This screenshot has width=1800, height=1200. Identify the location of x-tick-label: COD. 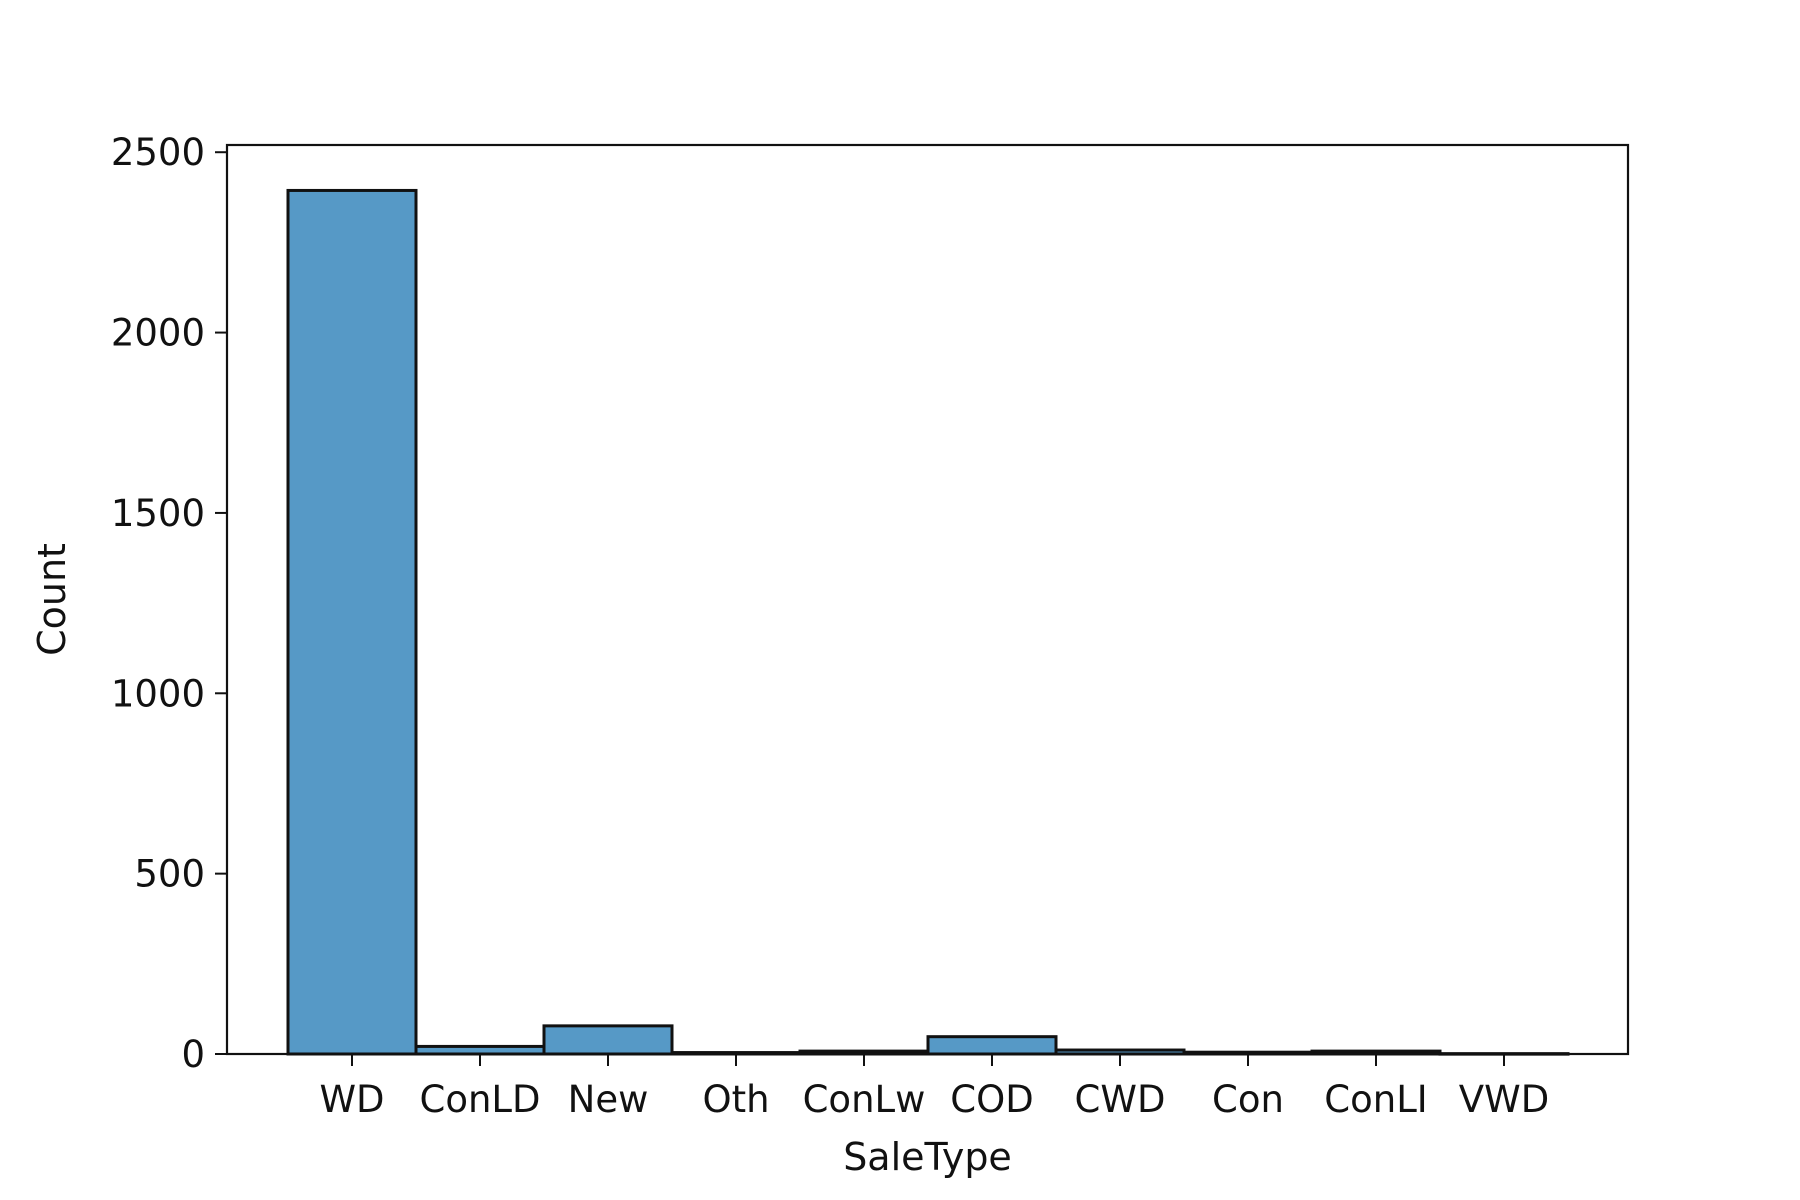
(991, 1099).